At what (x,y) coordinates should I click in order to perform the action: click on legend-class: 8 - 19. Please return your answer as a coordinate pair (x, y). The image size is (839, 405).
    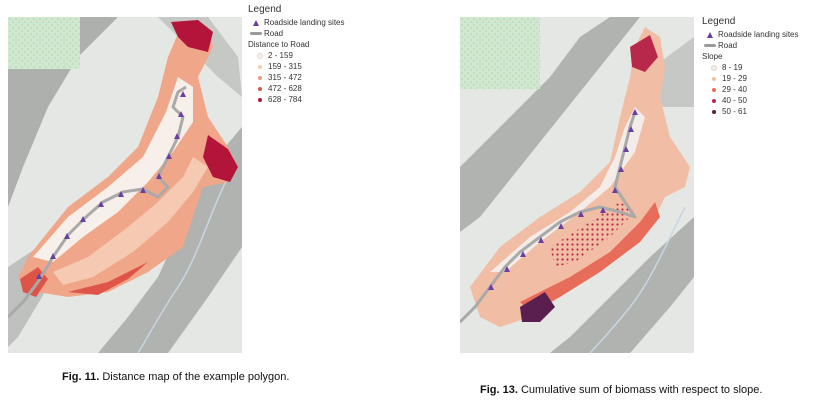
    Looking at the image, I should click on (767, 67).